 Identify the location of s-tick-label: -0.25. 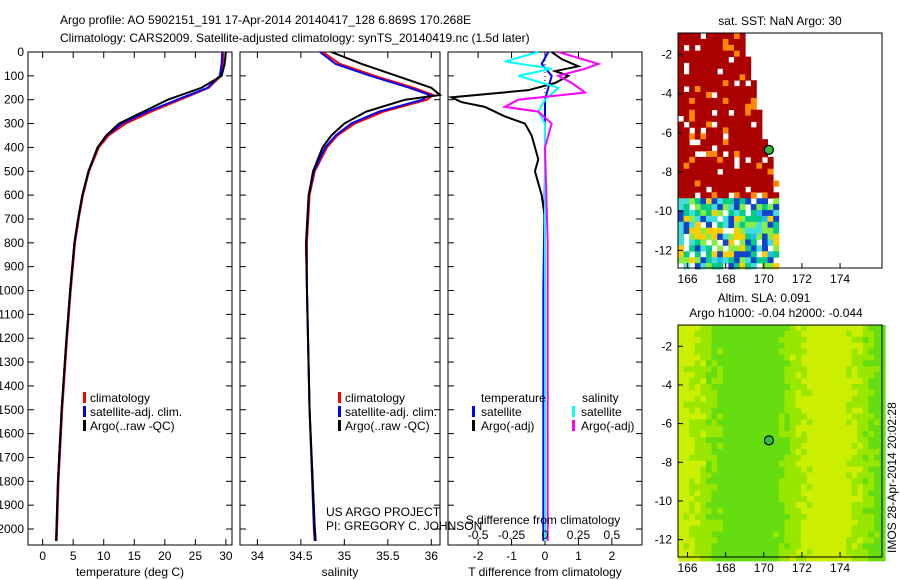
(512, 535).